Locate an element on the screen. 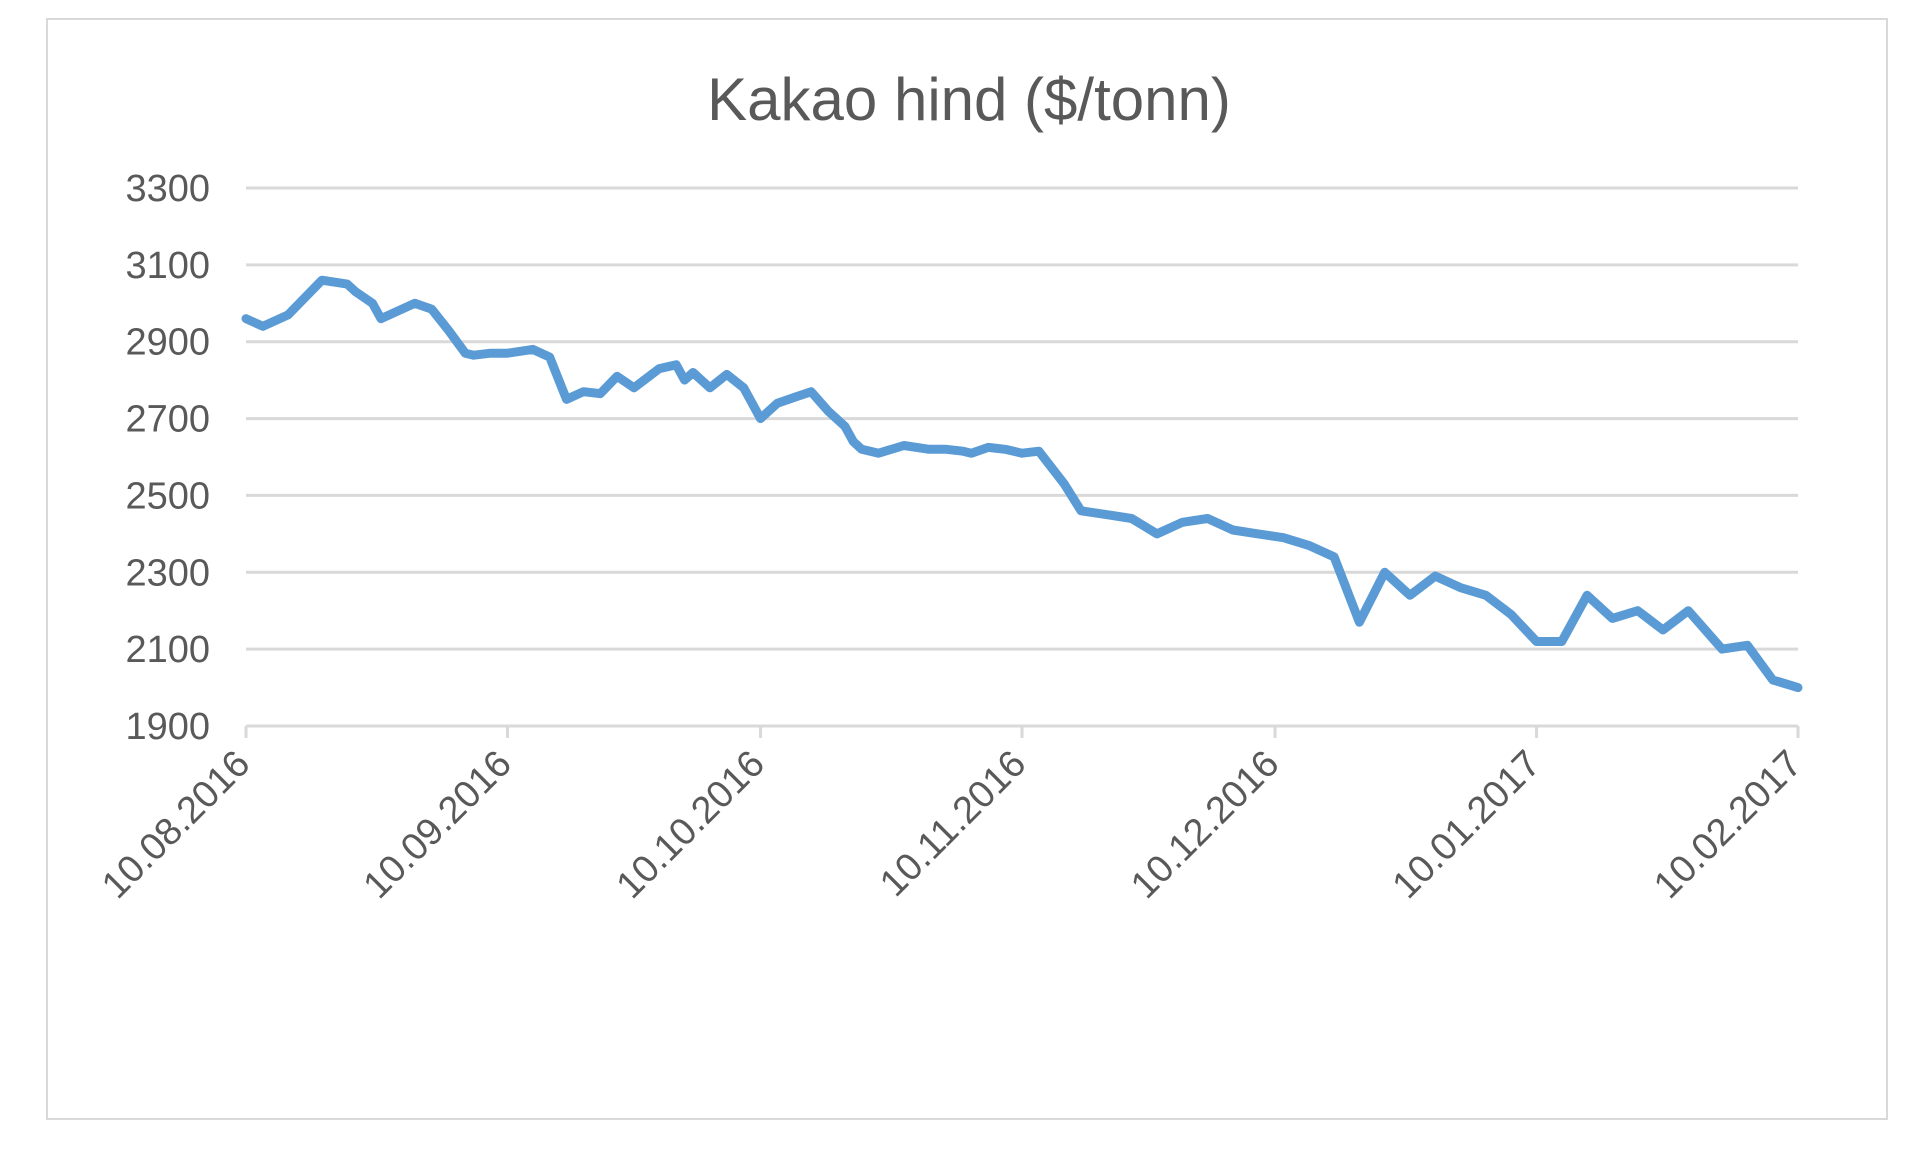 Image resolution: width=1920 pixels, height=1149 pixels. x-tick-label: 10.09.2016 is located at coordinates (438, 825).